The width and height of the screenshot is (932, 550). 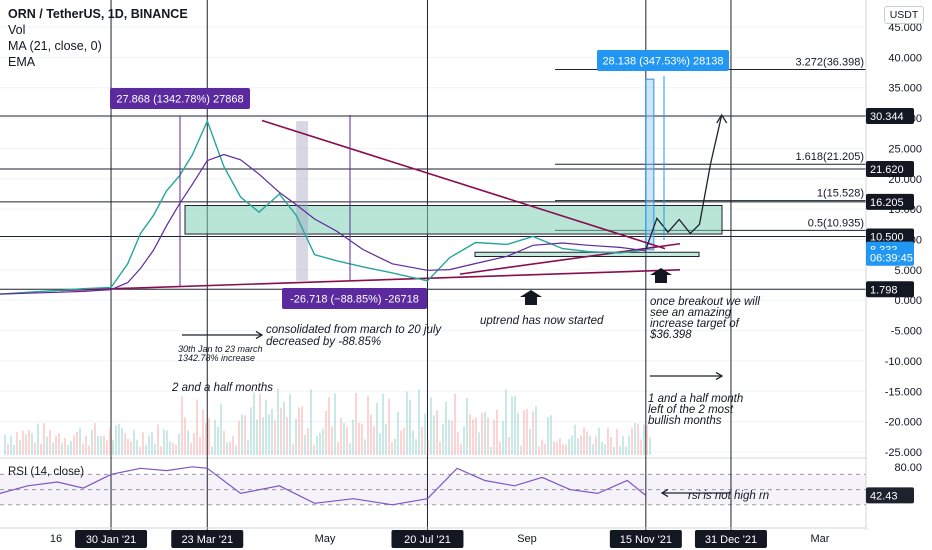 I want to click on fib-level-label: 3.272(36.398), so click(x=830, y=63).